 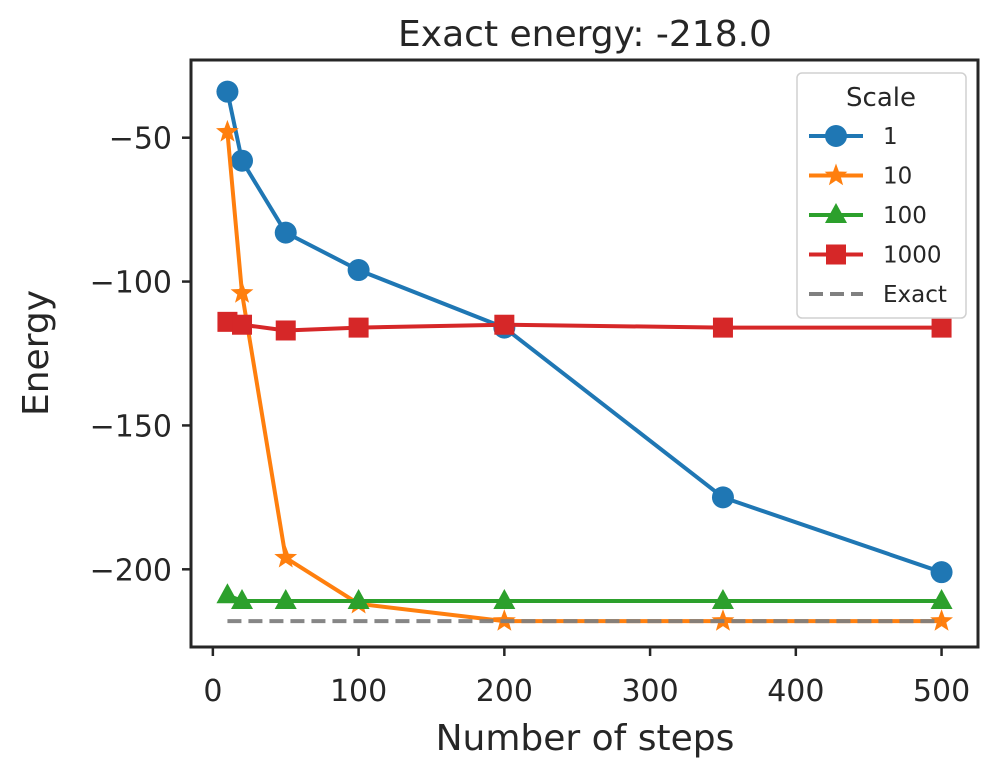 I want to click on legend-entries: 1 10 100 1000 Exact, so click(x=878, y=216).